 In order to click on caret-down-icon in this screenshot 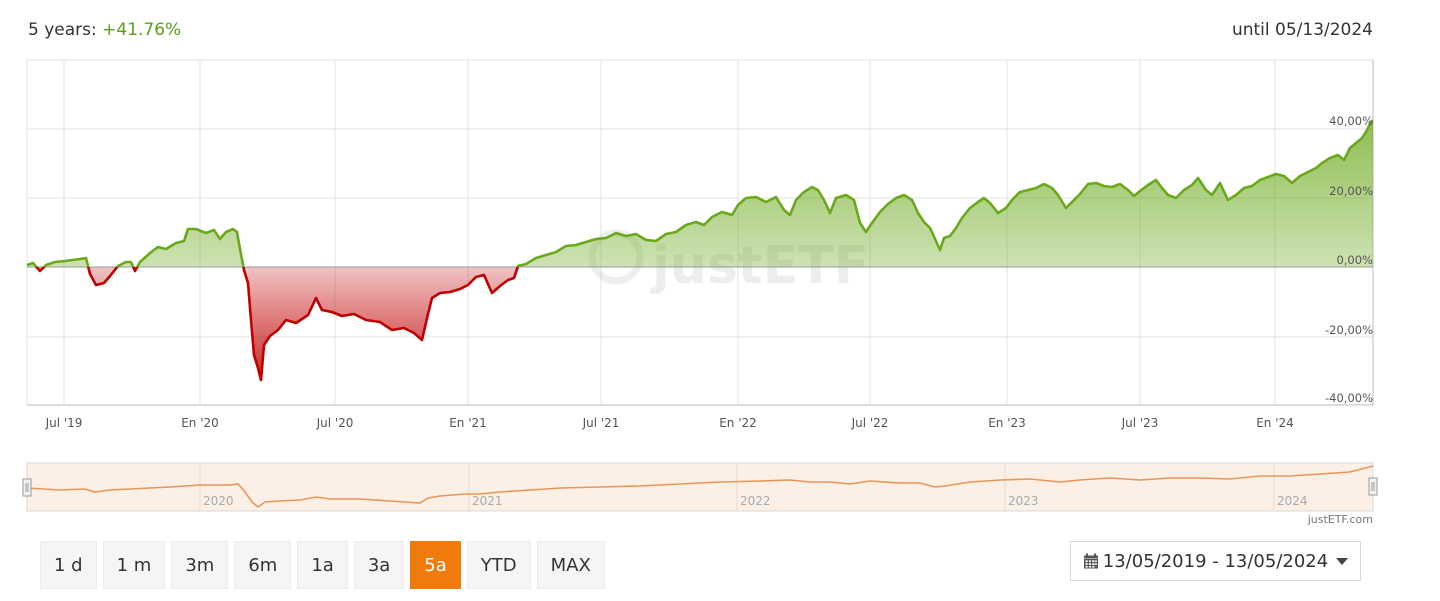, I will do `click(1342, 561)`.